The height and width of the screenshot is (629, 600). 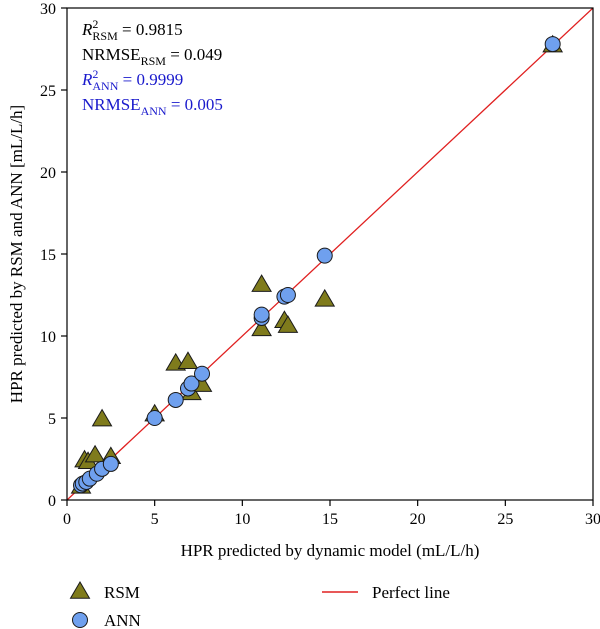 What do you see at coordinates (80, 590) in the screenshot?
I see `legend-rsm-marker` at bounding box center [80, 590].